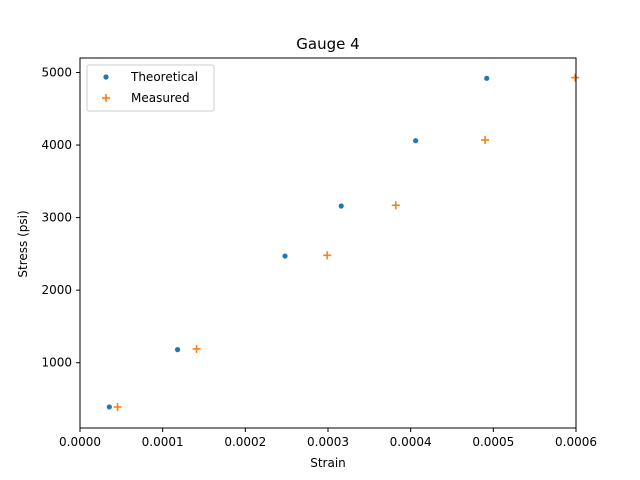 Image resolution: width=640 pixels, height=480 pixels. What do you see at coordinates (327, 44) in the screenshot?
I see `chart-title: Gauge 4` at bounding box center [327, 44].